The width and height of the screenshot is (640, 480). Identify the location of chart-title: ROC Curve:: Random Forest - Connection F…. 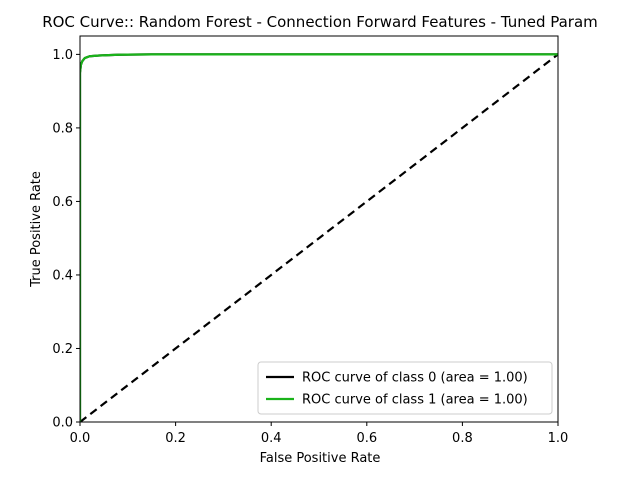
(320, 22).